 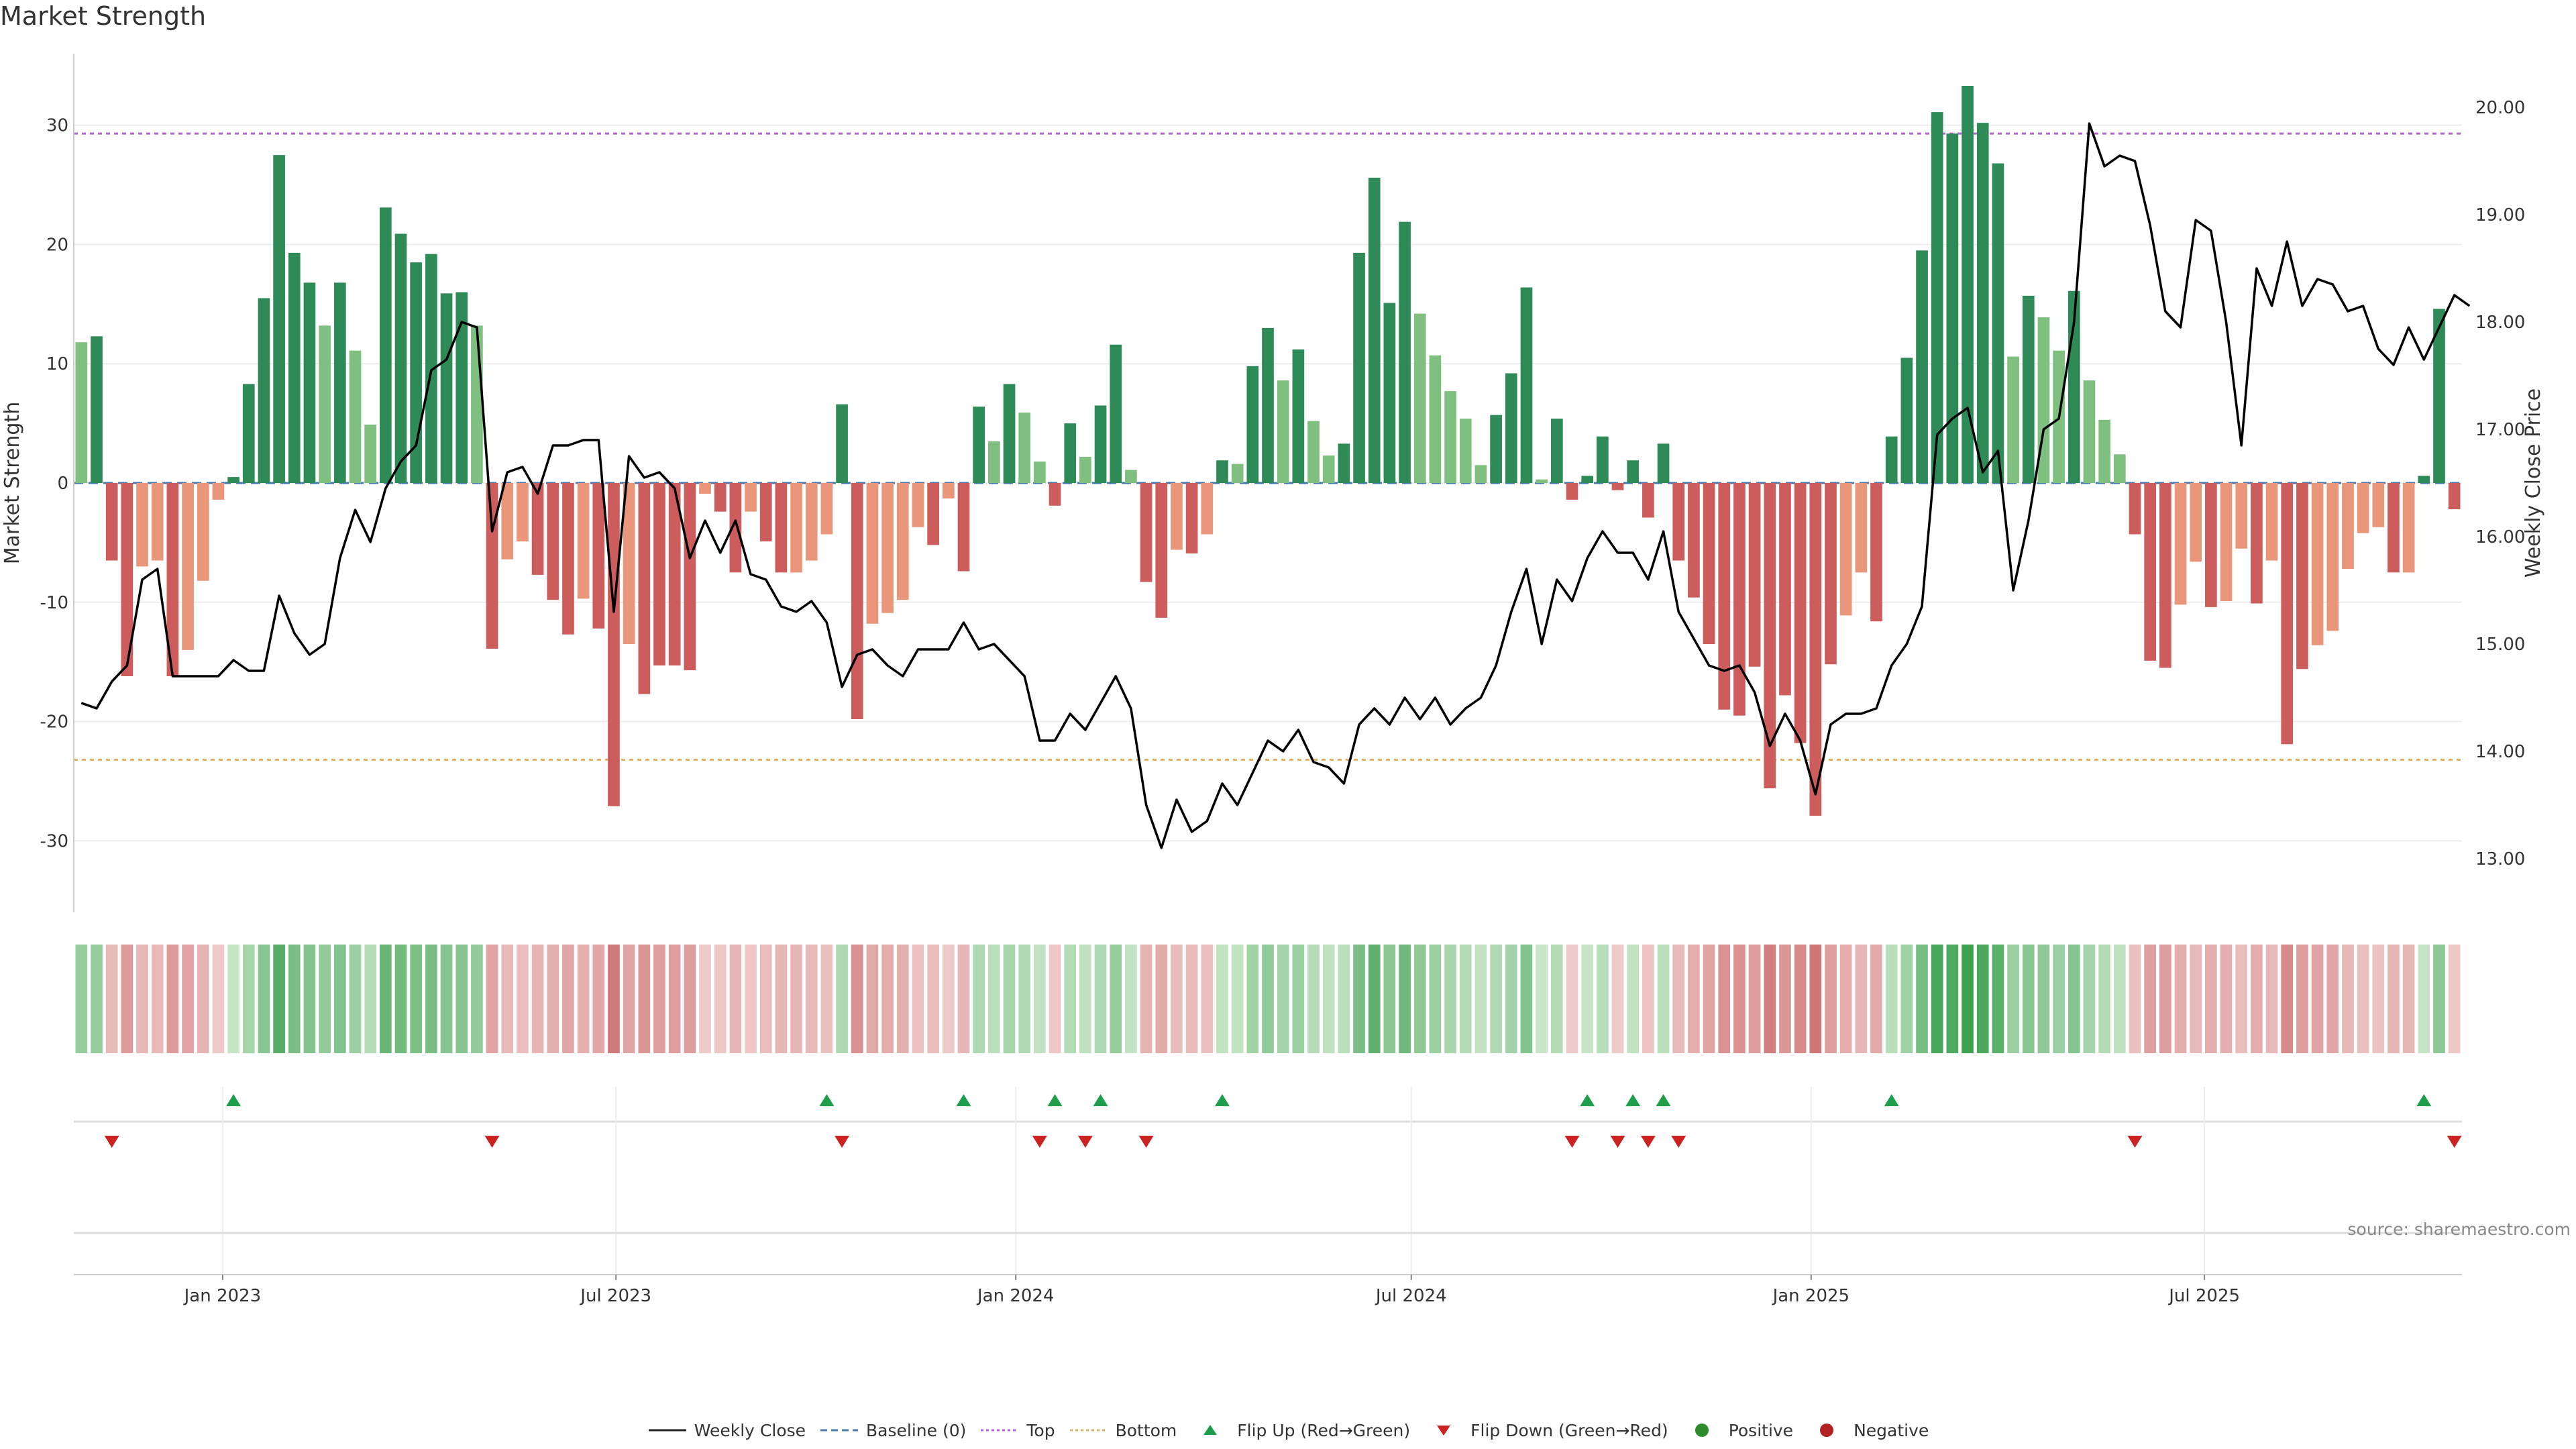 What do you see at coordinates (1123, 1430) in the screenshot?
I see `legend-item: Bottom` at bounding box center [1123, 1430].